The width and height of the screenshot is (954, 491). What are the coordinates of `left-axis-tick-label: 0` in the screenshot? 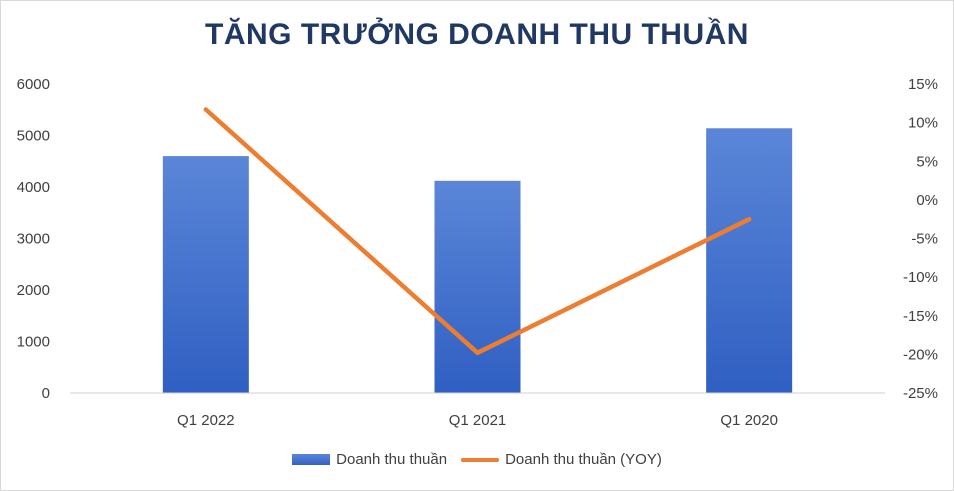 It's located at (46, 393).